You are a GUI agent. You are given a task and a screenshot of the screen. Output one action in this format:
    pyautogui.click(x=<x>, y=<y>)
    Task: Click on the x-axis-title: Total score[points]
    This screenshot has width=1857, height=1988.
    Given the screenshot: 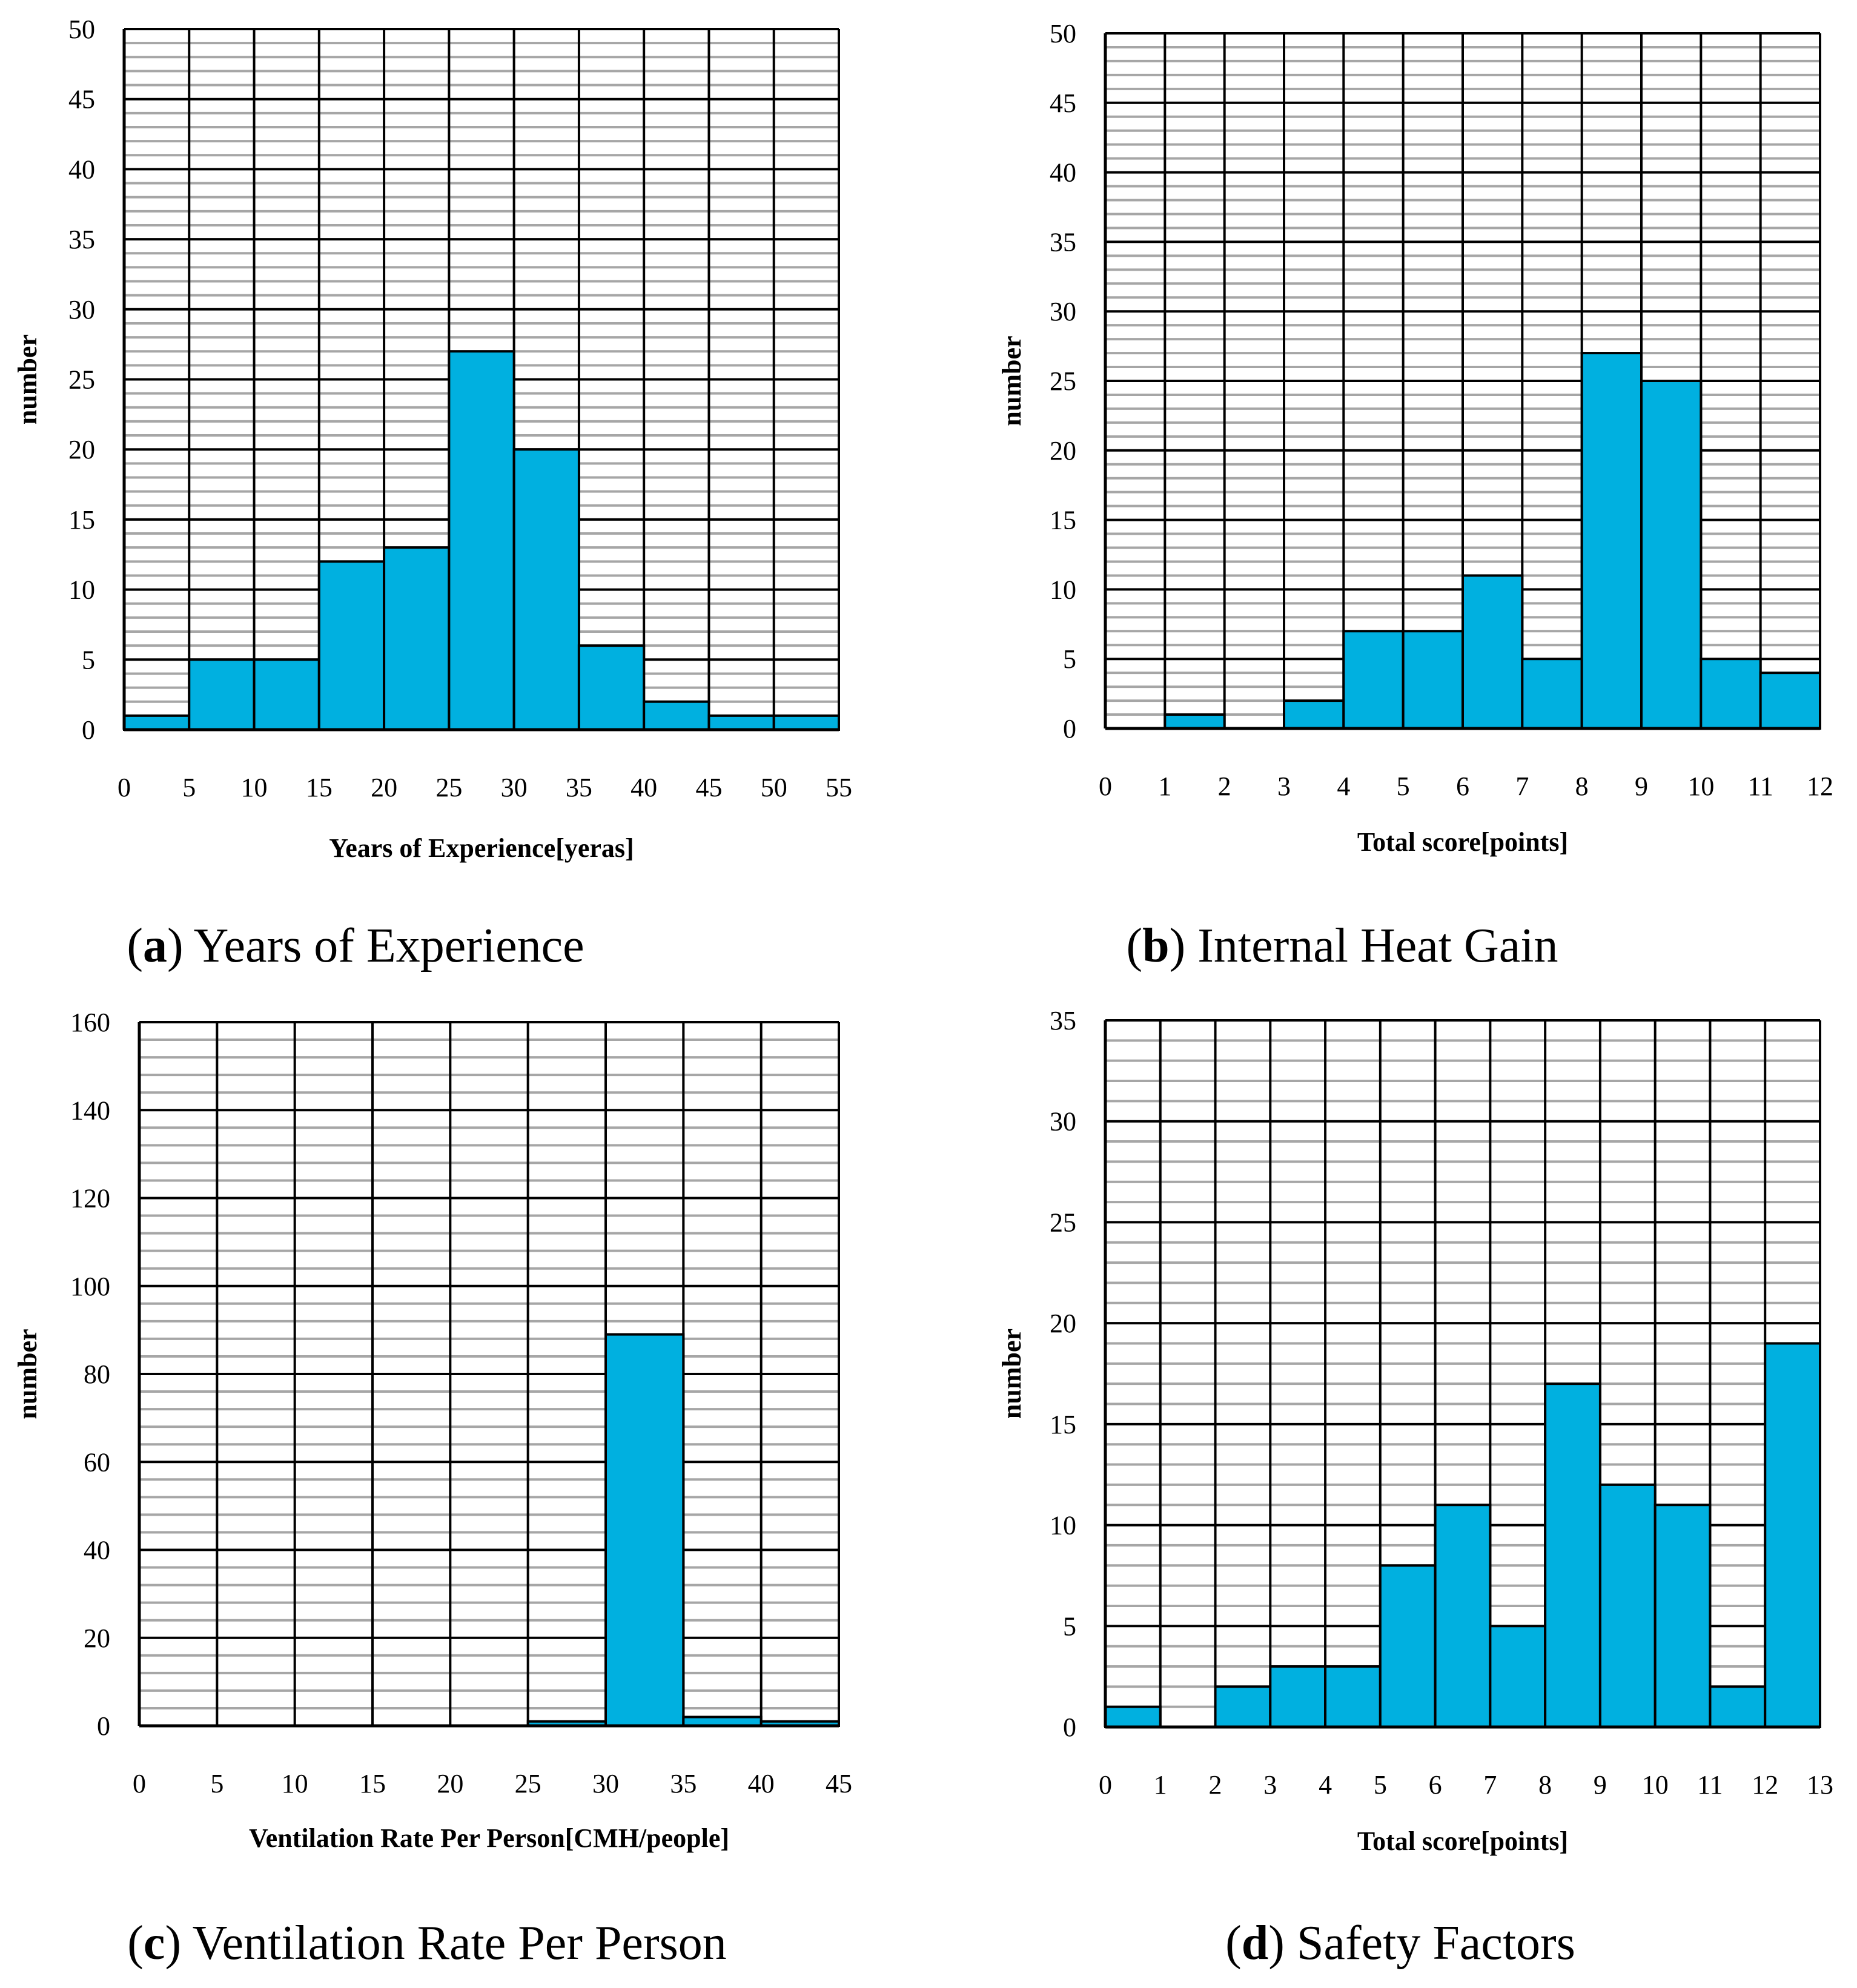 What is the action you would take?
    pyautogui.click(x=1462, y=1841)
    